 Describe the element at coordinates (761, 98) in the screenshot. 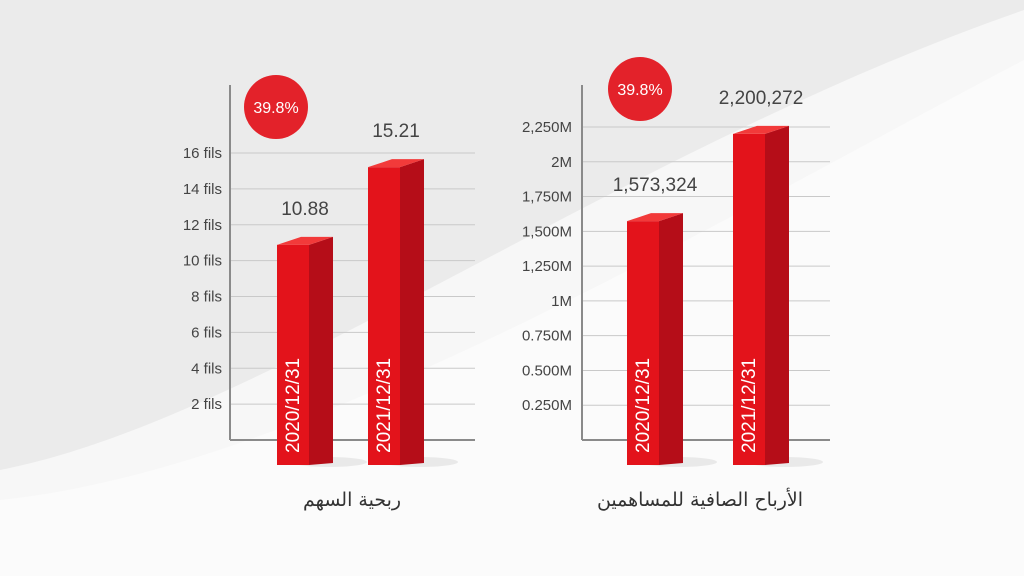

I see `bar-value-label: 2,200,272` at that location.